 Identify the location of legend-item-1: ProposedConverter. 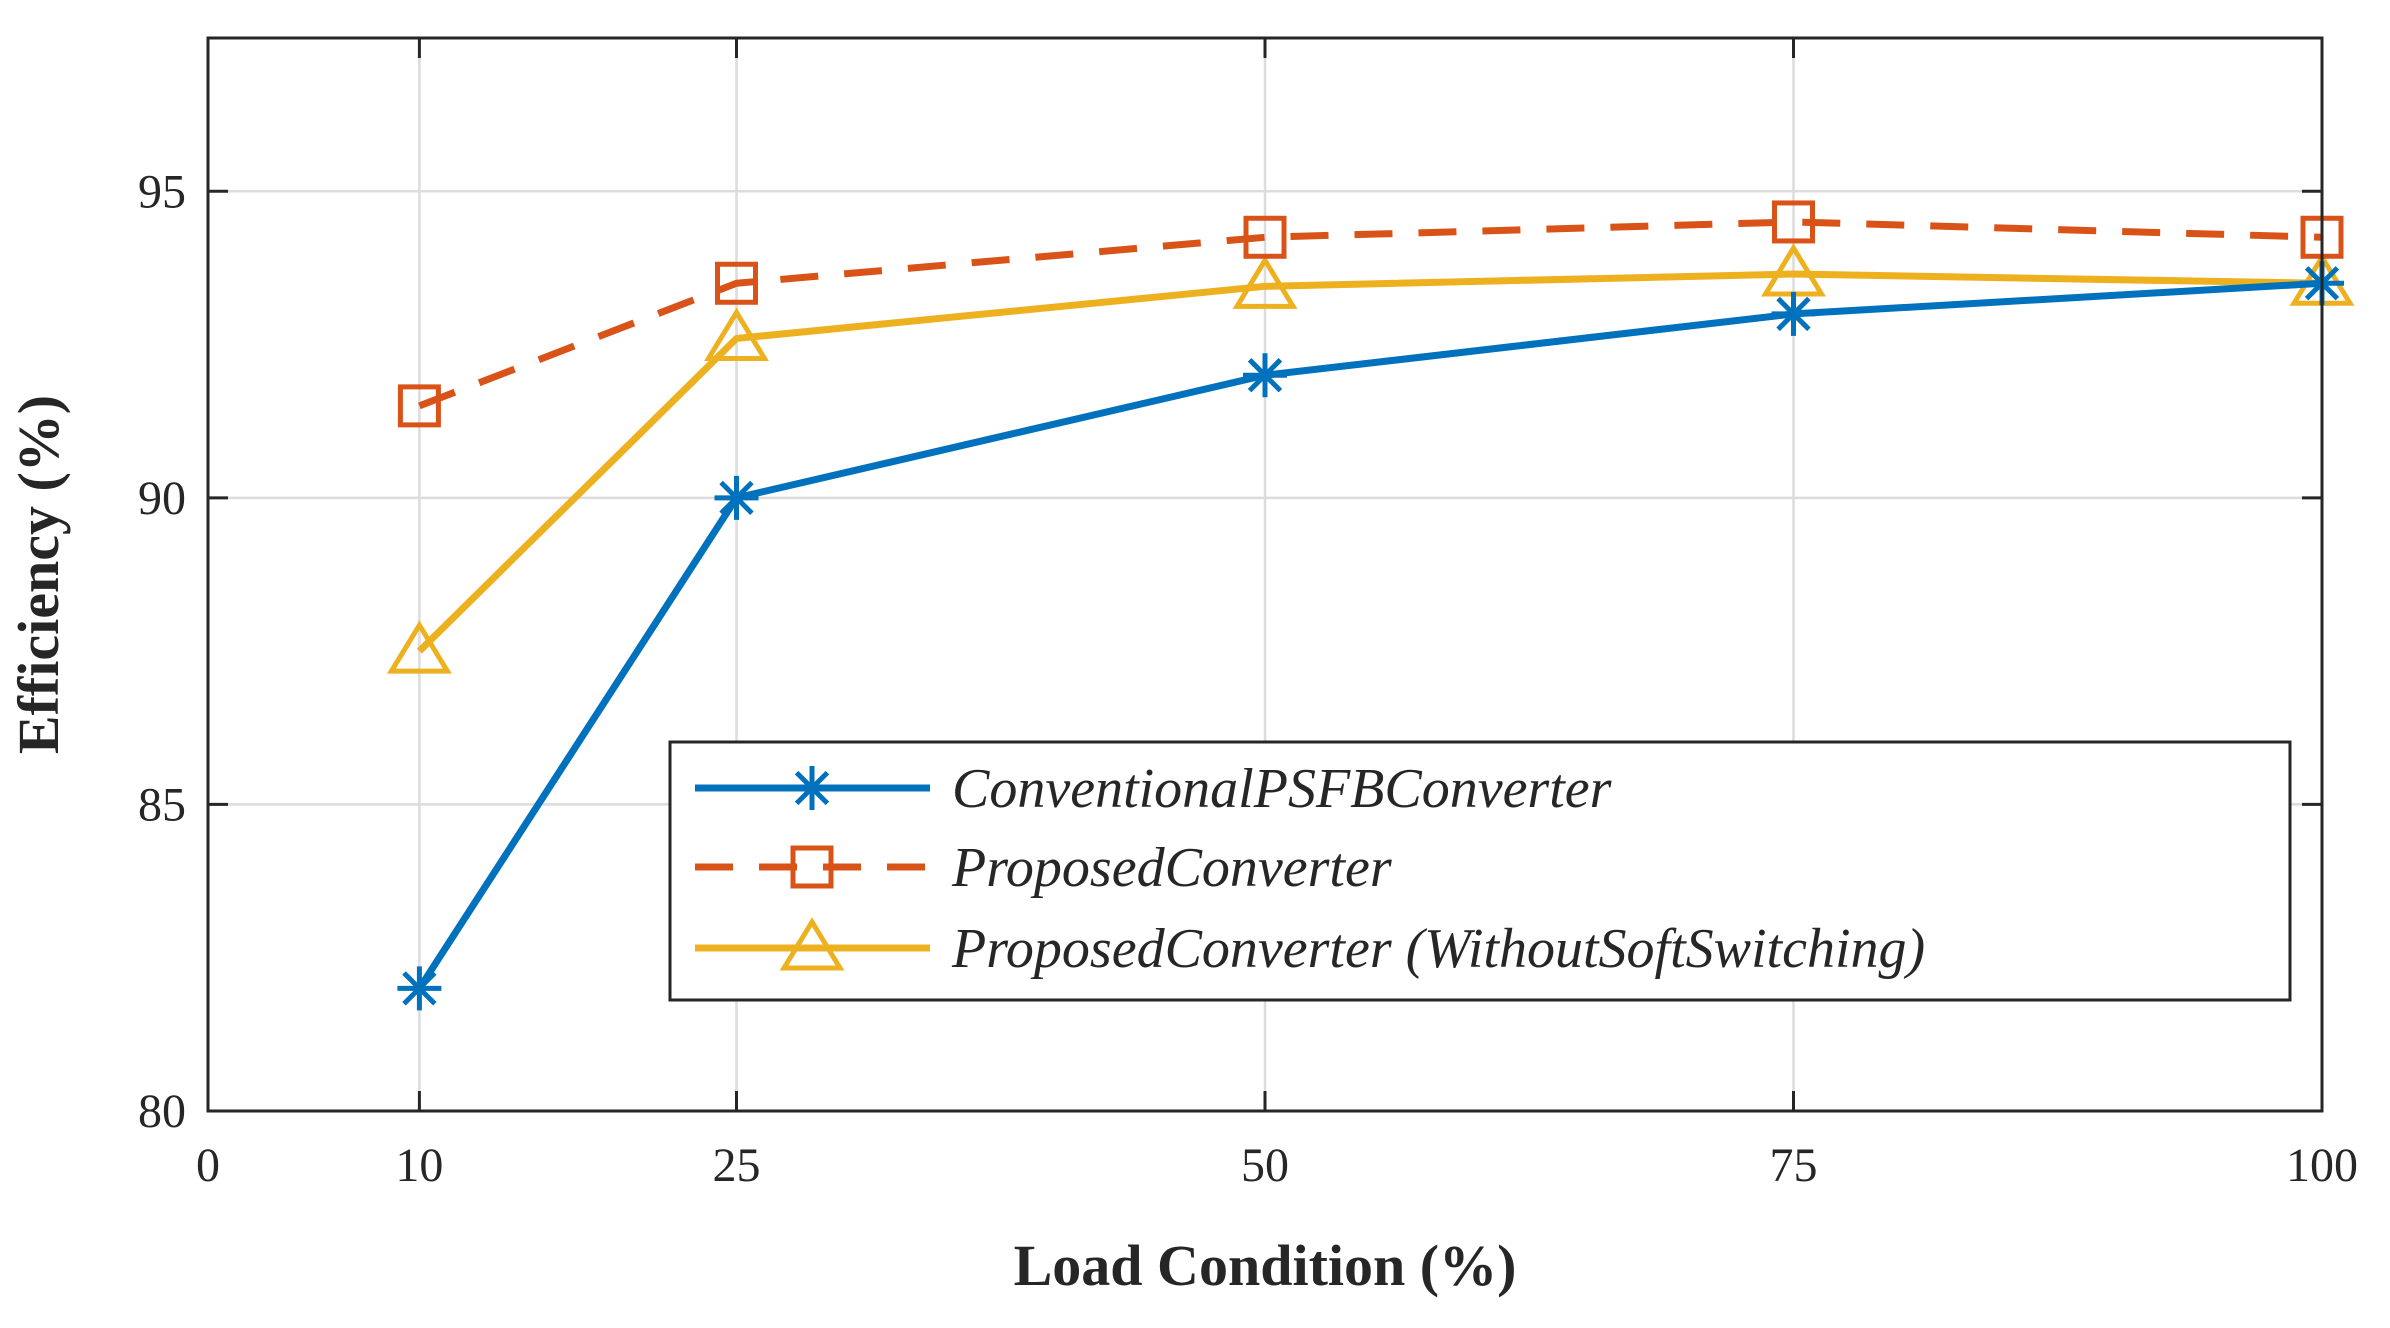
(1043, 868).